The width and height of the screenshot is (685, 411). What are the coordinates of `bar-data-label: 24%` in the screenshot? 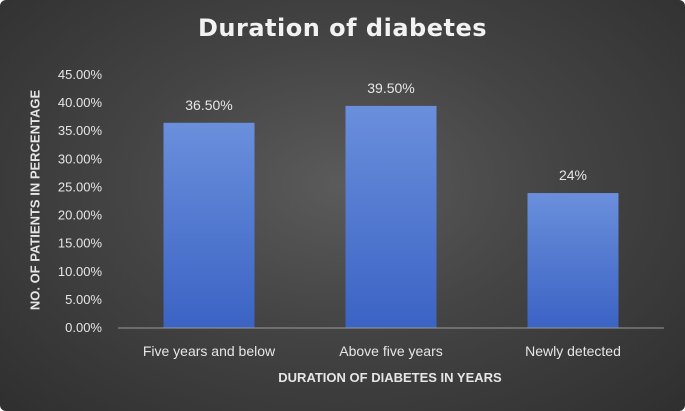 It's located at (573, 175).